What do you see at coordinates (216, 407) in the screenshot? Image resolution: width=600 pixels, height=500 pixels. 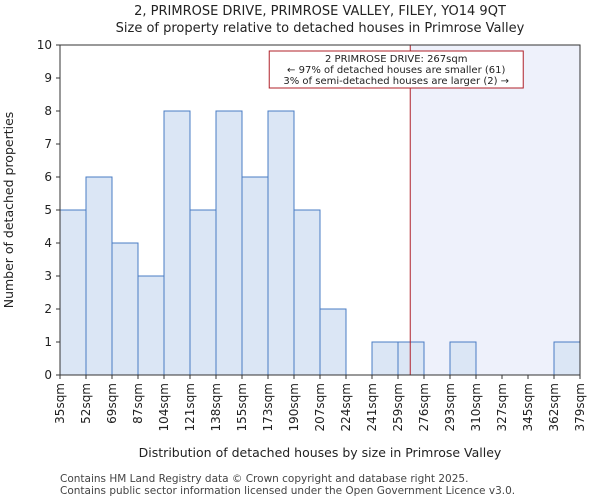 I see `x-tick-label: 138sqm` at bounding box center [216, 407].